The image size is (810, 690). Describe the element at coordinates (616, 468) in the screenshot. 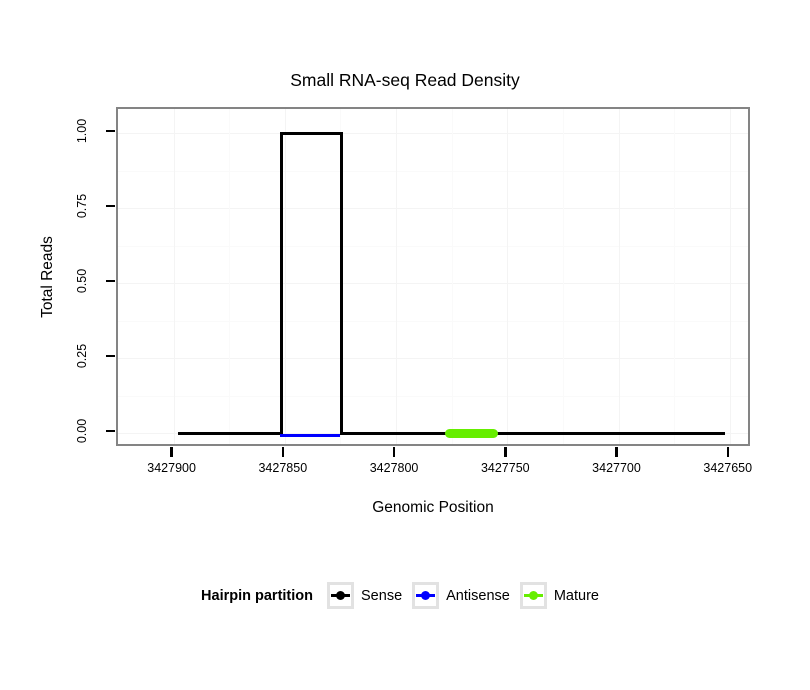

I see `x-tick-label: 3427700` at that location.